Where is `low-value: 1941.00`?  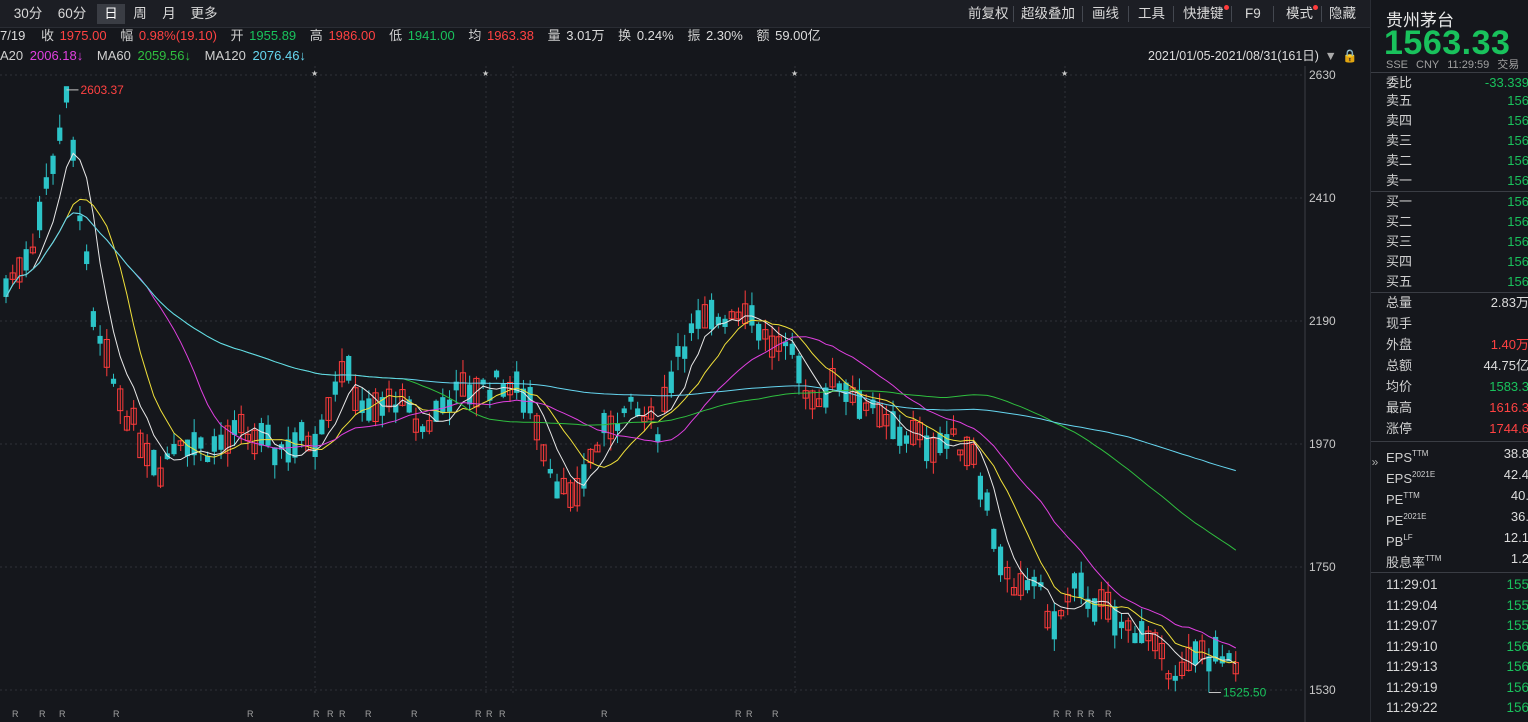 low-value: 1941.00 is located at coordinates (431, 35).